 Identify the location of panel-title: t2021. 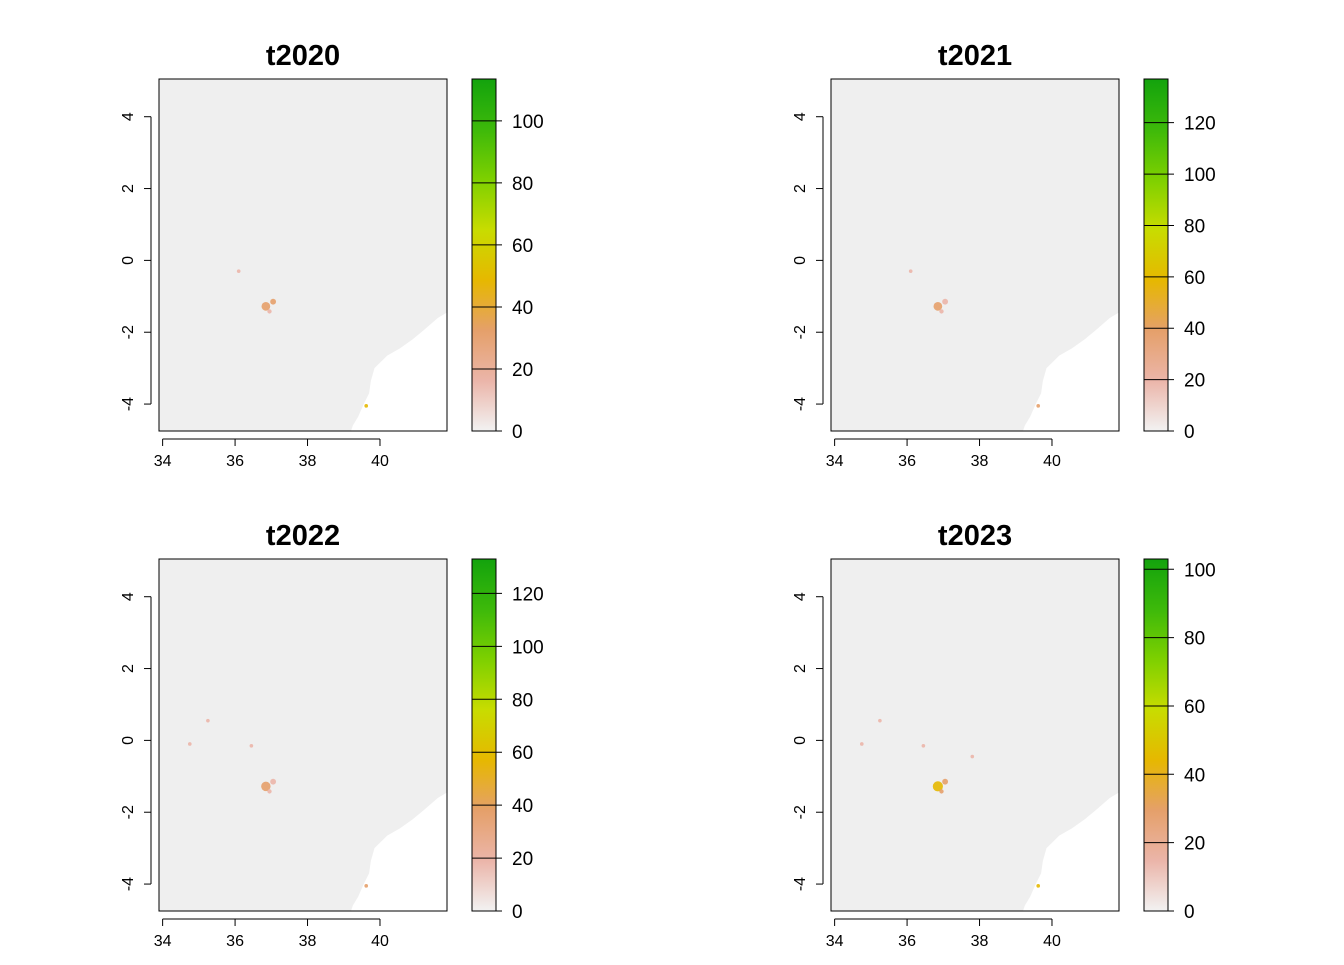
(975, 56).